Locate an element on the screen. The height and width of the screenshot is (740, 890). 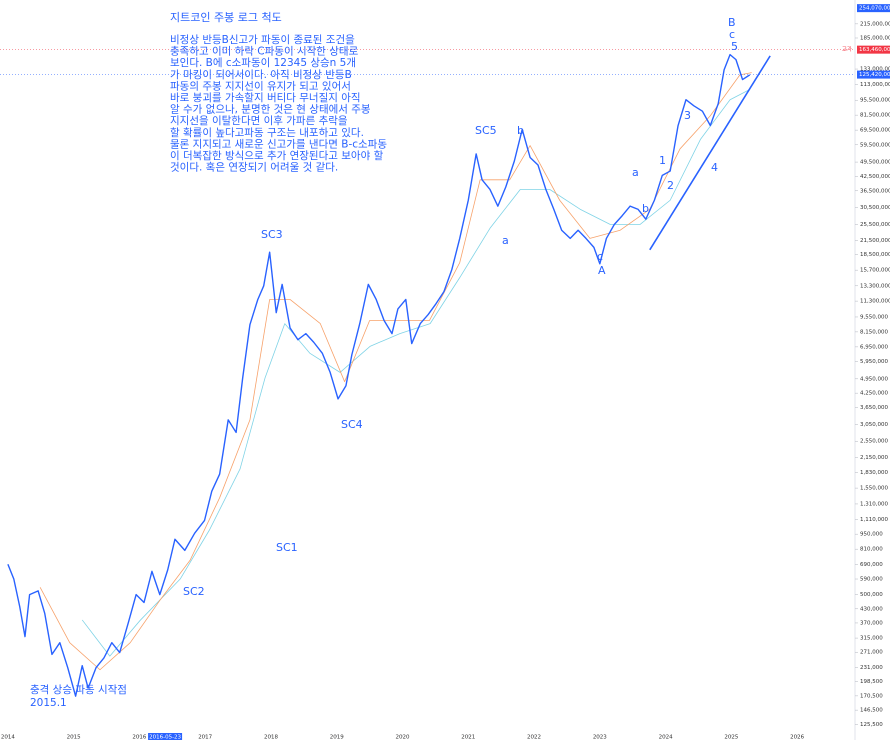
y-tick-label: 8,150,000 is located at coordinates (874, 332).